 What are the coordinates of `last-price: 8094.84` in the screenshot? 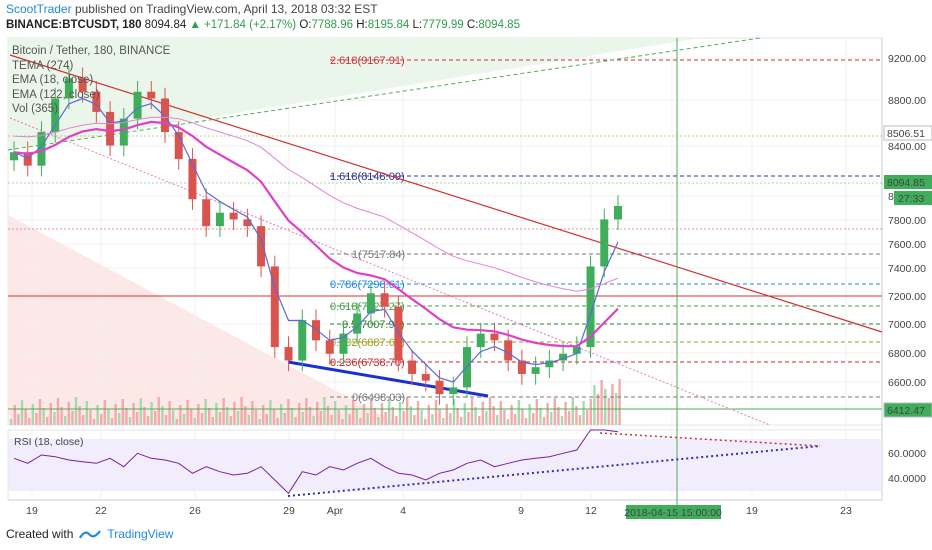 It's located at (165, 25).